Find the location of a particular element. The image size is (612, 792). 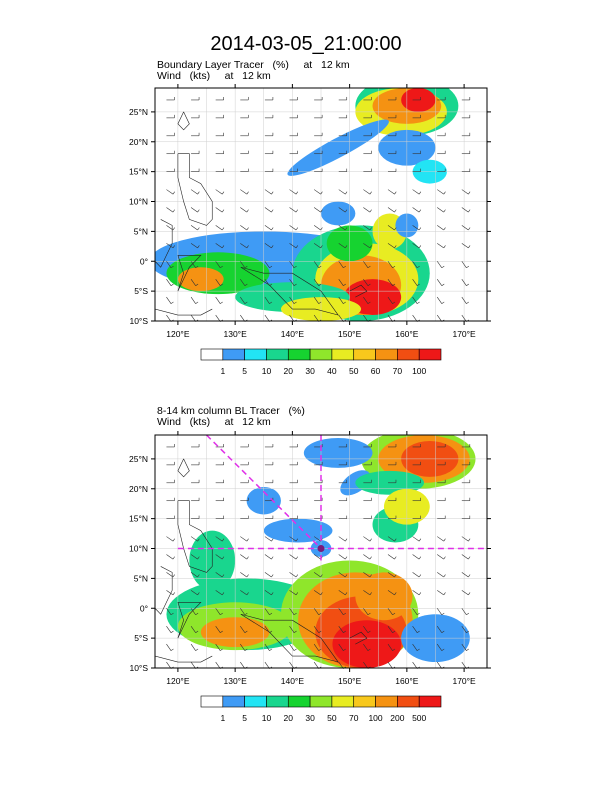

tracer-field is located at coordinates (307, 204).